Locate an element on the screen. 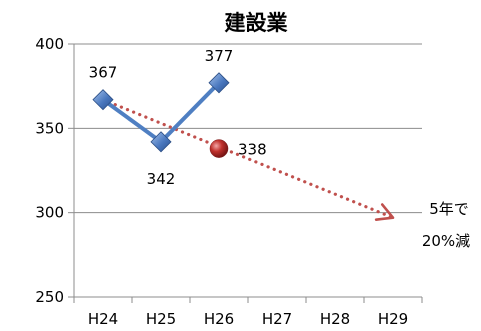 The height and width of the screenshot is (331, 481). series-0-point-H24 is located at coordinates (103, 100).